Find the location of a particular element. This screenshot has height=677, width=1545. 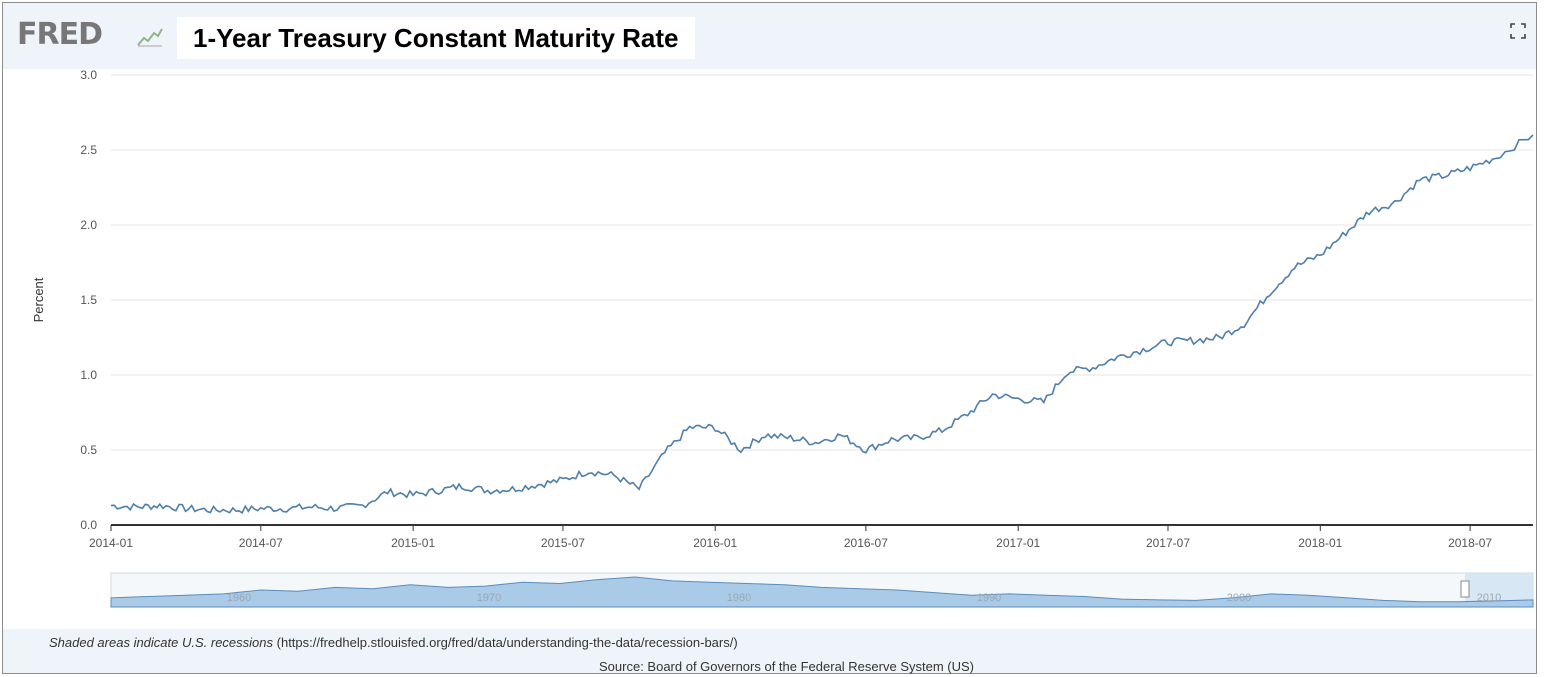

y-tick-label: 0.0 is located at coordinates (88, 525).